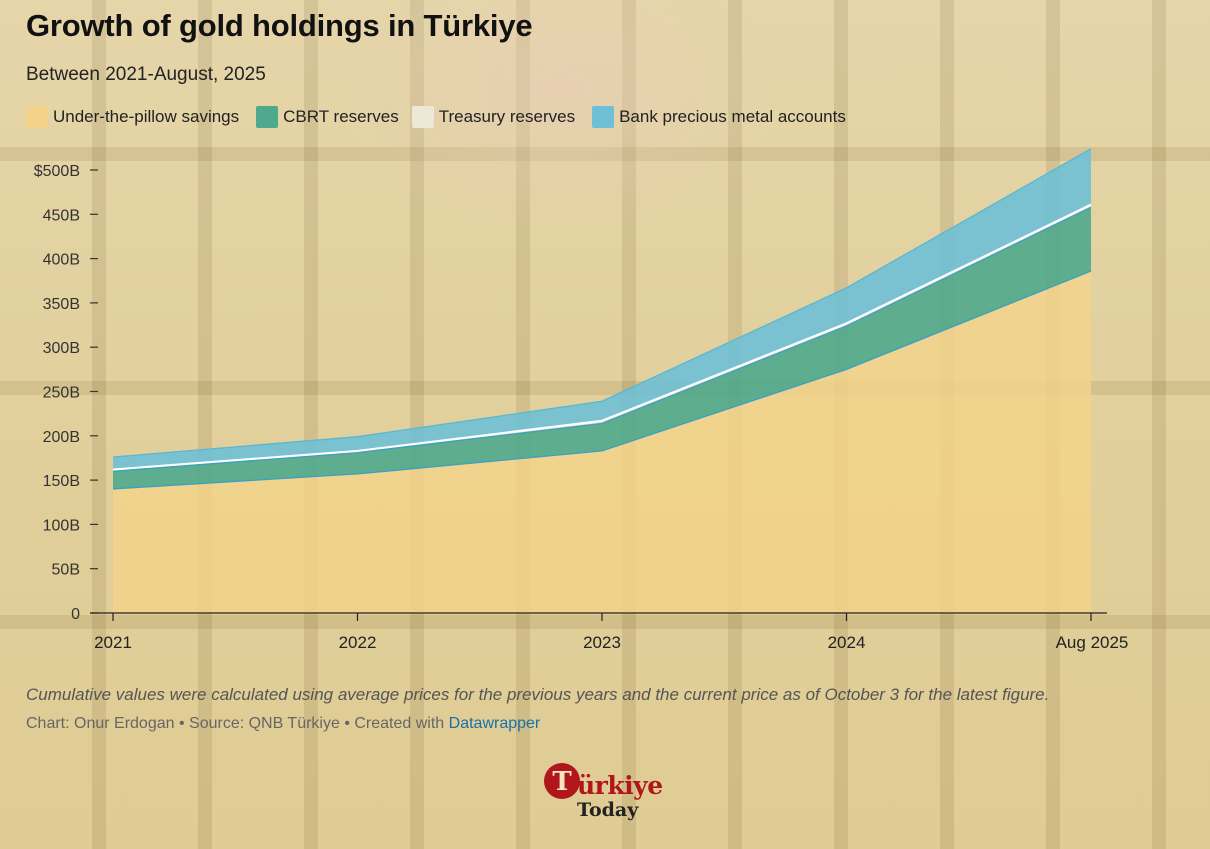  What do you see at coordinates (61, 481) in the screenshot?
I see `y-tick-label: 150B` at bounding box center [61, 481].